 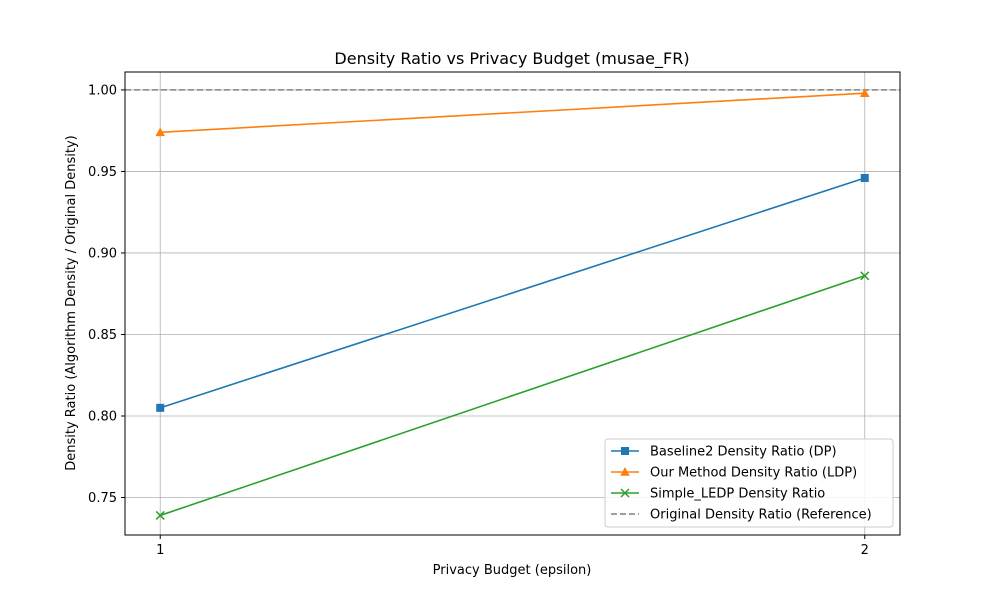 What do you see at coordinates (865, 550) in the screenshot?
I see `x-tick-label: 2` at bounding box center [865, 550].